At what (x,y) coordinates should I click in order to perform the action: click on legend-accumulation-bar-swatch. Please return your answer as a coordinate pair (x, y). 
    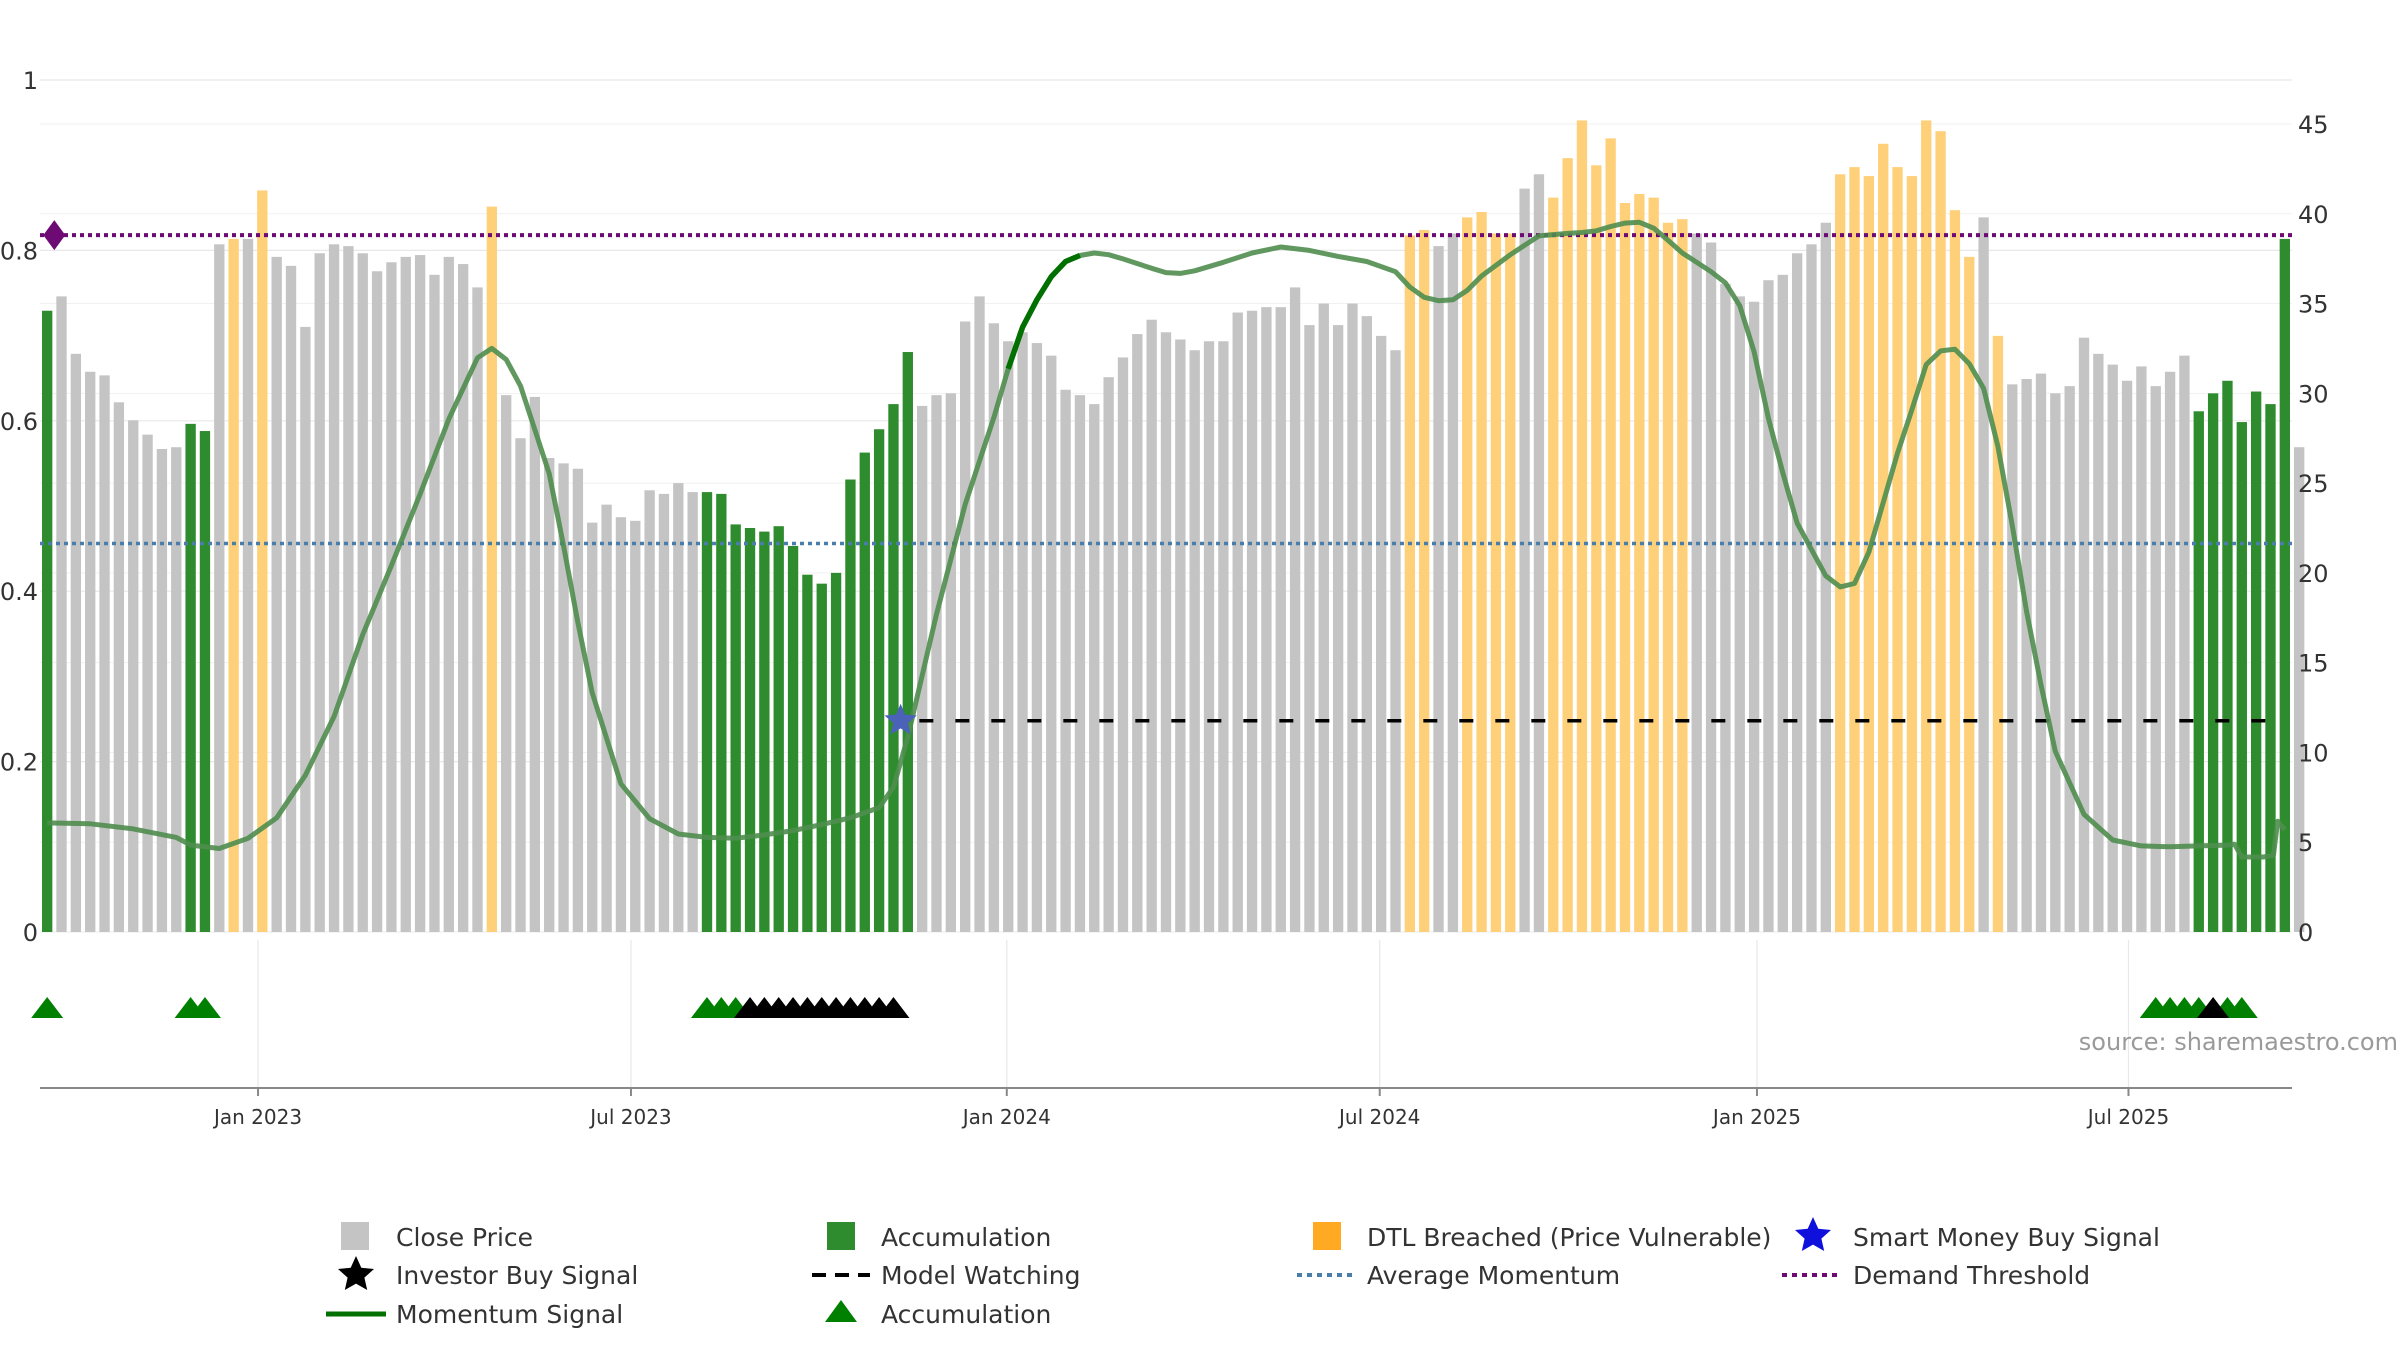
    Looking at the image, I should click on (841, 1236).